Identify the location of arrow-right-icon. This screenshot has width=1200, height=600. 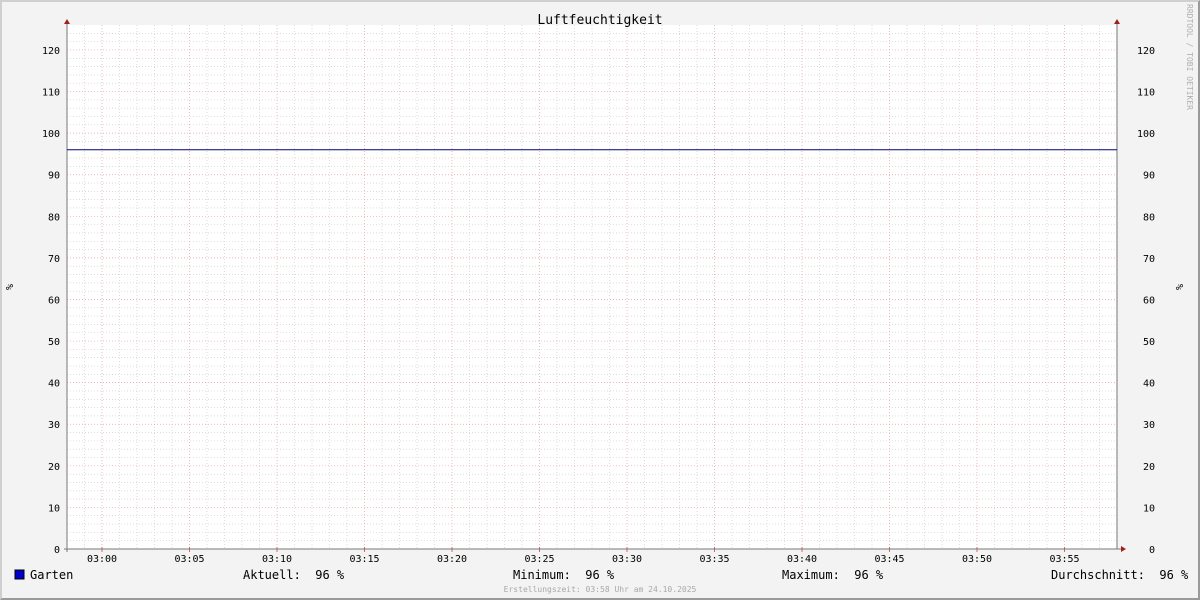
(1123, 549).